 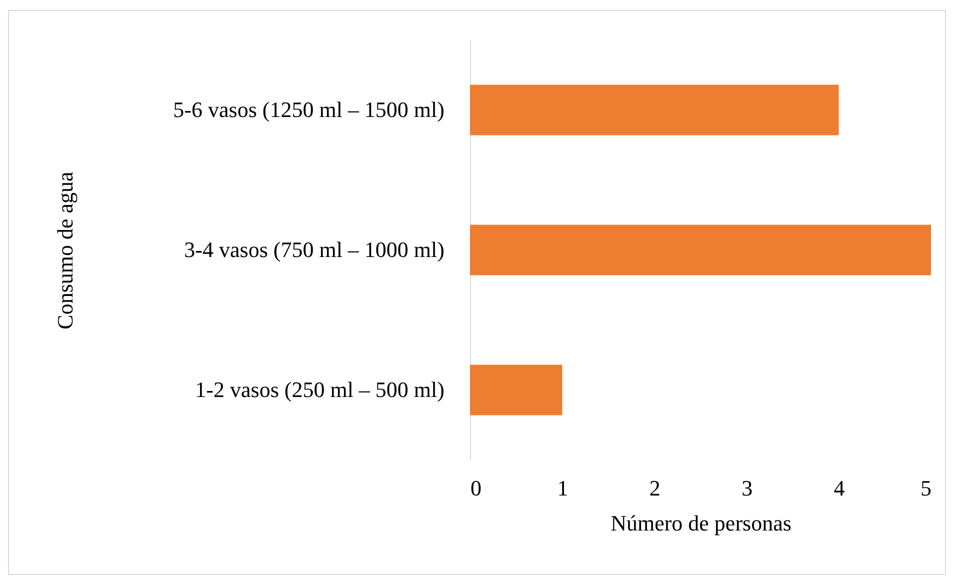 What do you see at coordinates (701, 523) in the screenshot?
I see `x-axis-title: Número de personas` at bounding box center [701, 523].